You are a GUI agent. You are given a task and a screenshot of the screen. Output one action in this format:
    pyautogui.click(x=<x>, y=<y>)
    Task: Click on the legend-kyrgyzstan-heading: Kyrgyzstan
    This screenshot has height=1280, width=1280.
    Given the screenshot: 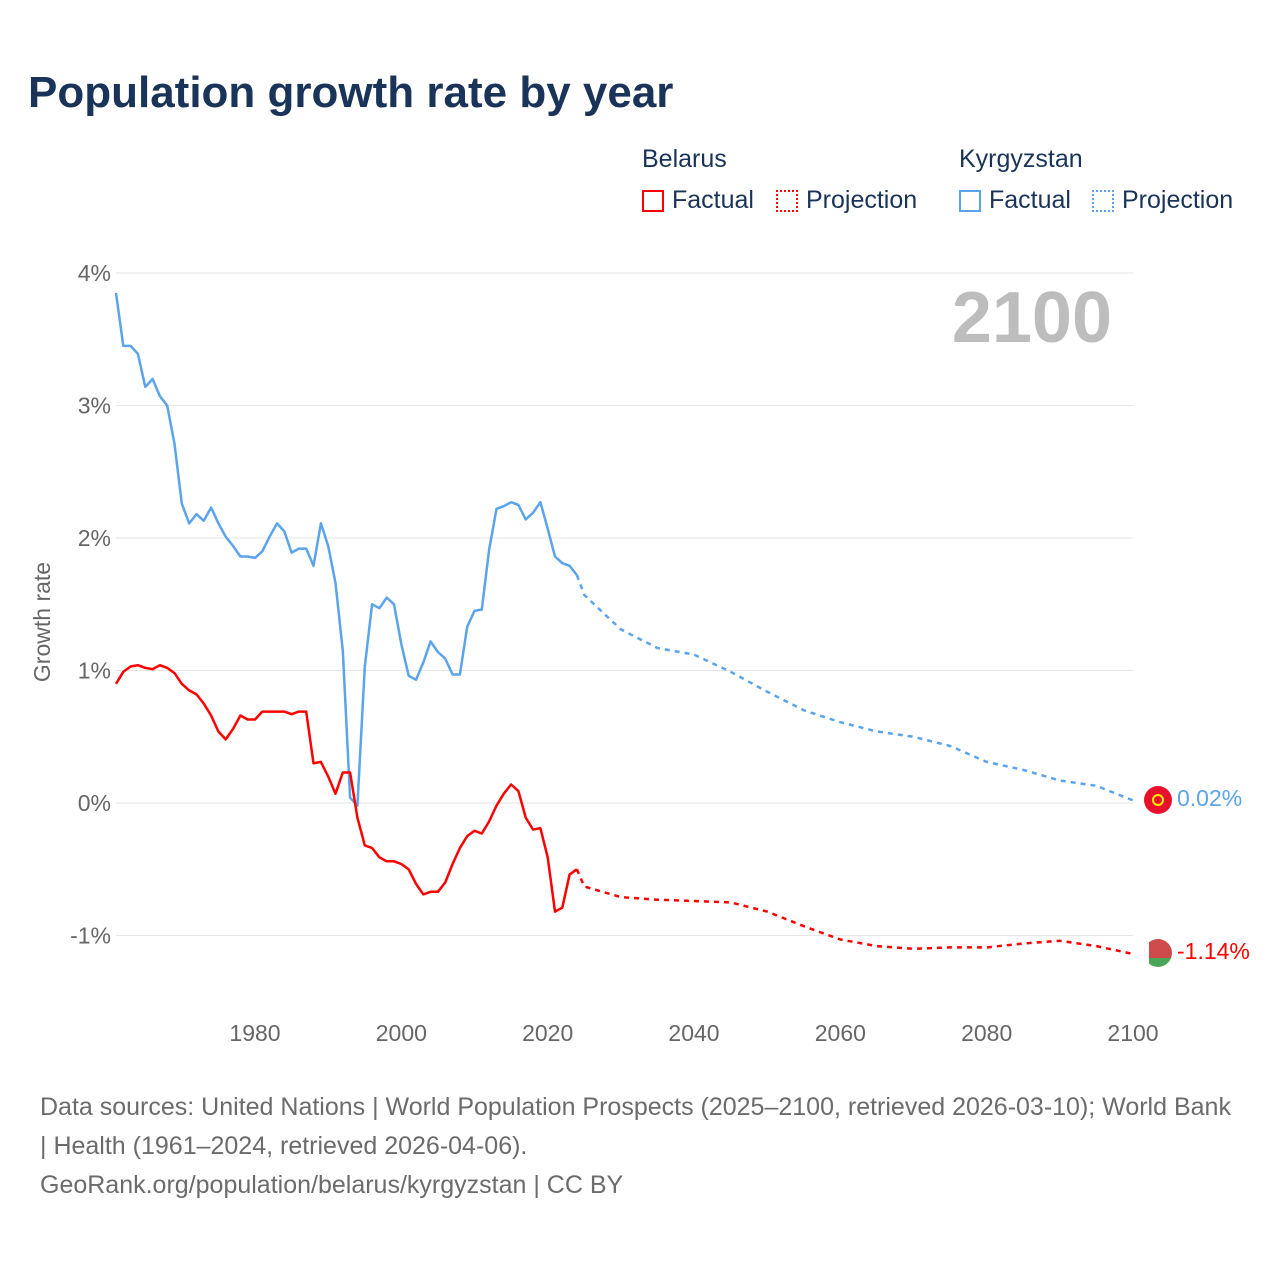 What is the action you would take?
    pyautogui.click(x=1021, y=159)
    